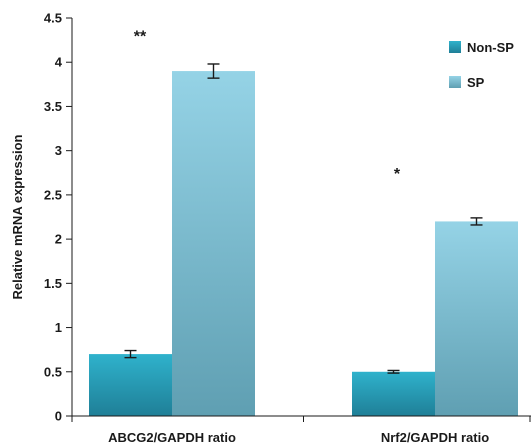 The image size is (531, 448). Describe the element at coordinates (58, 150) in the screenshot. I see `y-tick-label: 3` at that location.